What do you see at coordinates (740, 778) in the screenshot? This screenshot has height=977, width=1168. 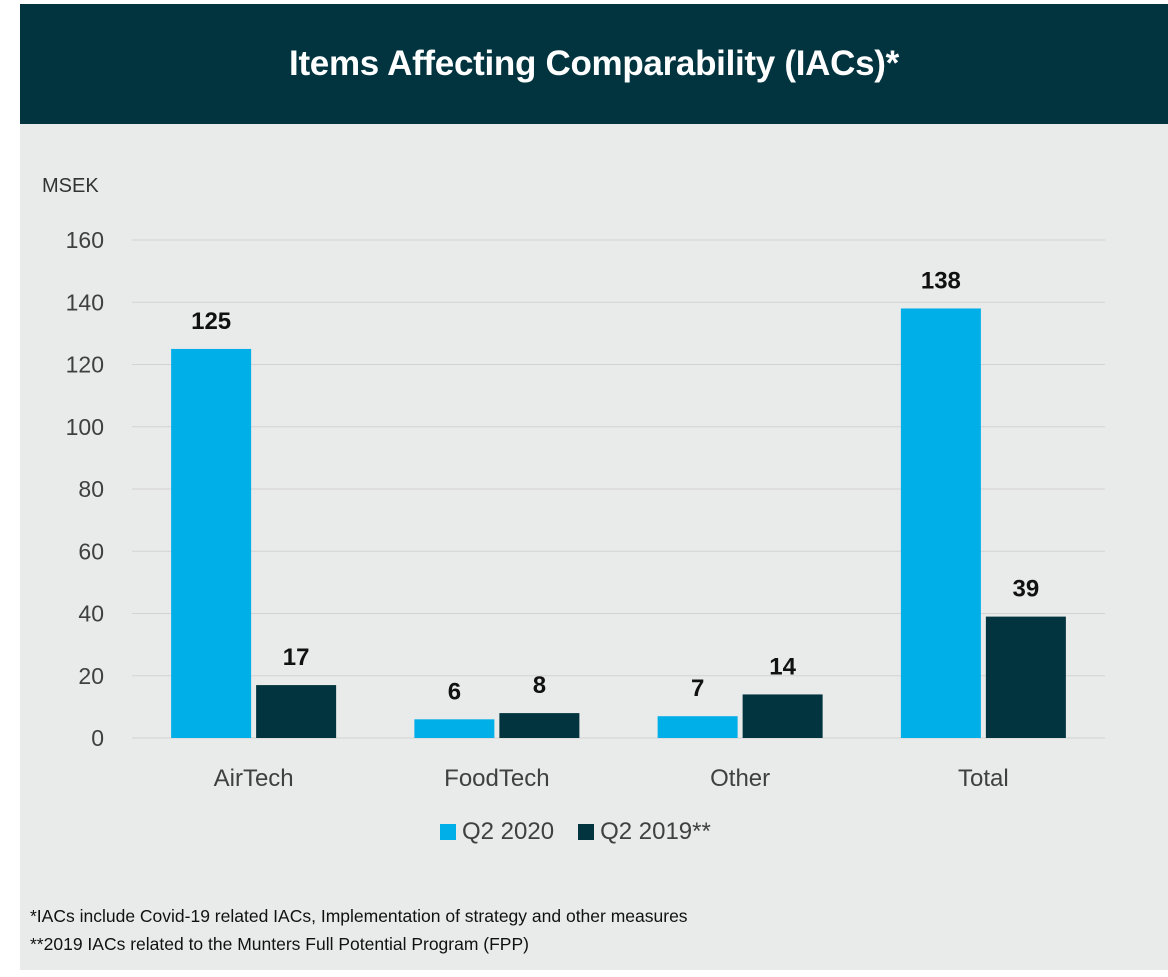 I see `x-tick-label: Other` at bounding box center [740, 778].